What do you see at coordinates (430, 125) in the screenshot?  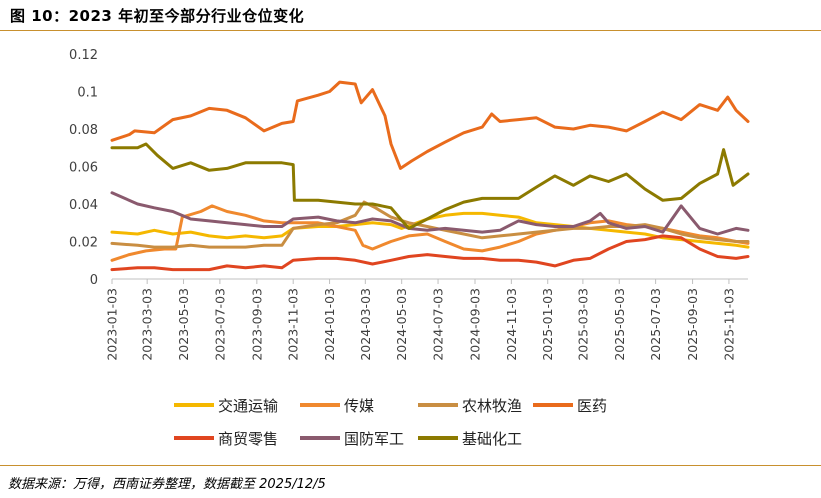 I see `series-line-医药` at bounding box center [430, 125].